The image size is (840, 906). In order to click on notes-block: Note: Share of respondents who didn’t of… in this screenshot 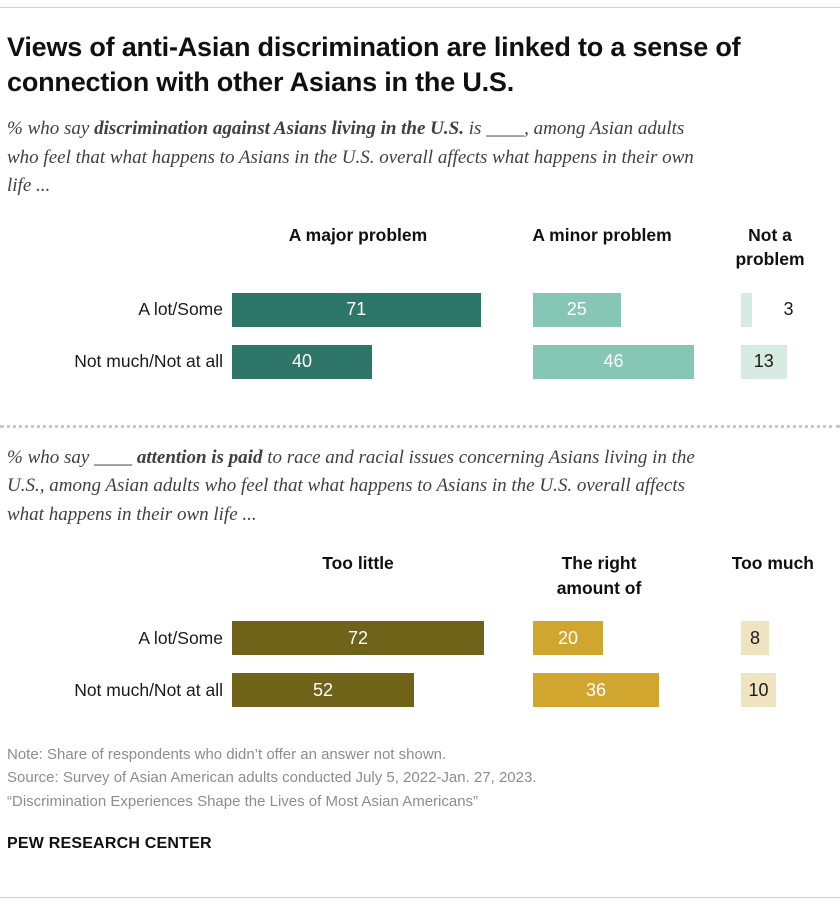, I will do `click(410, 778)`.